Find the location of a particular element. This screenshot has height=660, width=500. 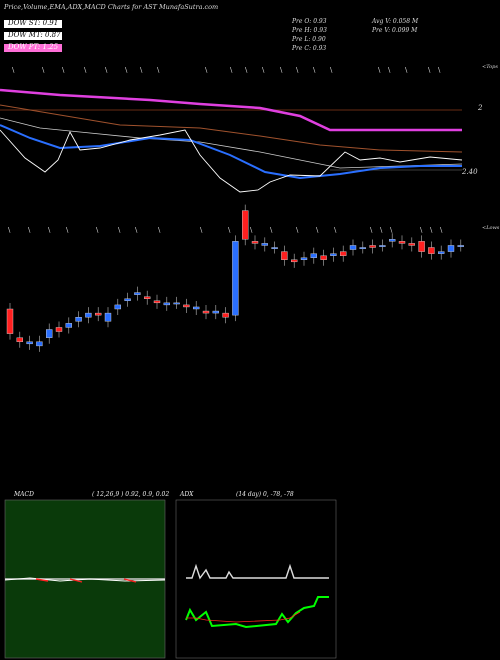

legend-label-pt: DOW PT: 1.25 is located at coordinates (33, 47).